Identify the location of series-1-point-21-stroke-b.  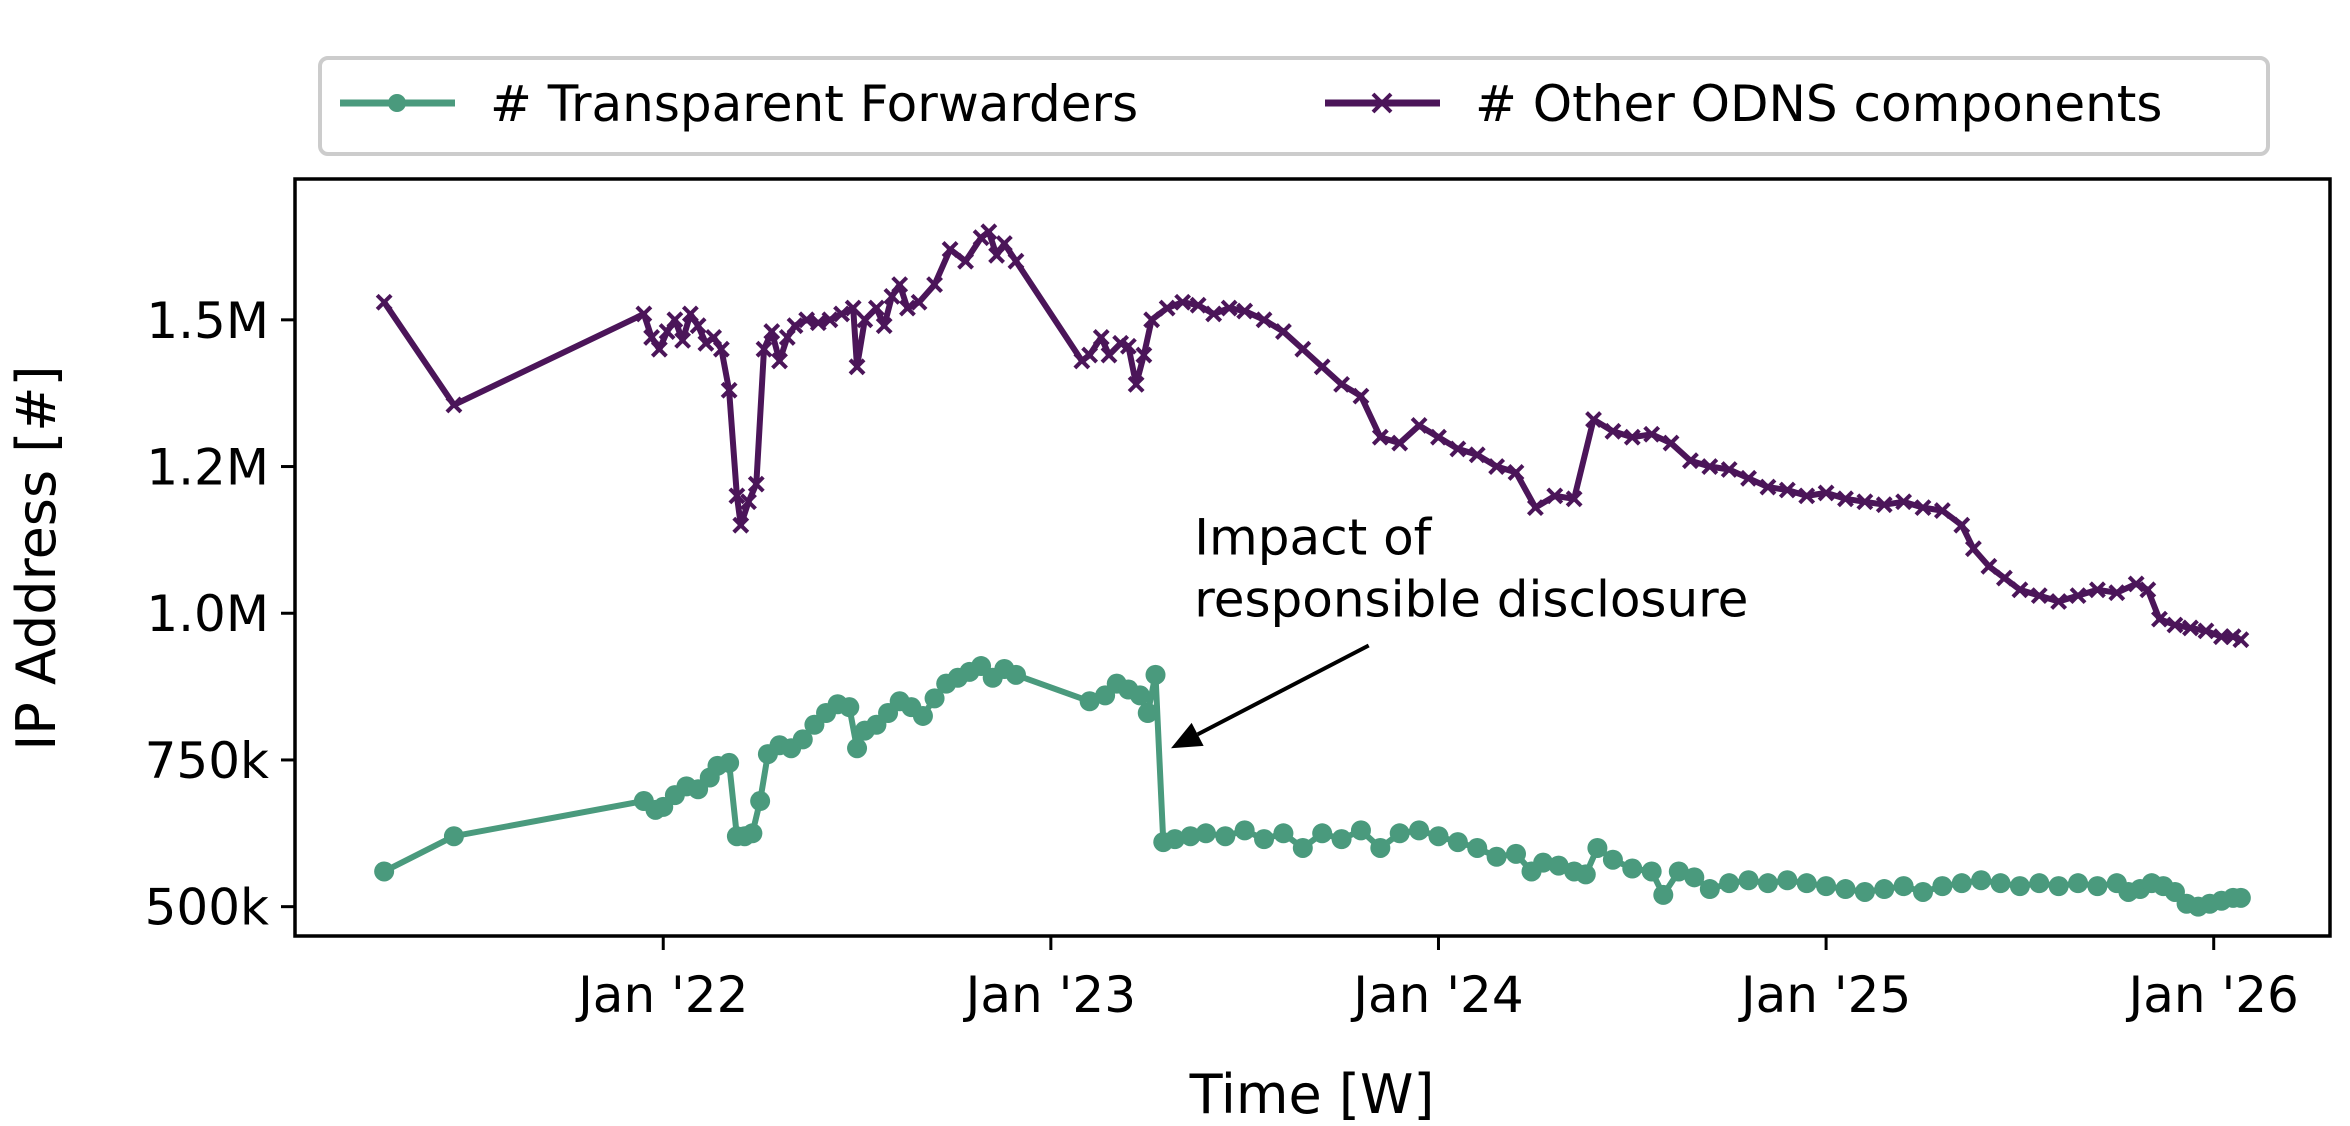
(787, 337).